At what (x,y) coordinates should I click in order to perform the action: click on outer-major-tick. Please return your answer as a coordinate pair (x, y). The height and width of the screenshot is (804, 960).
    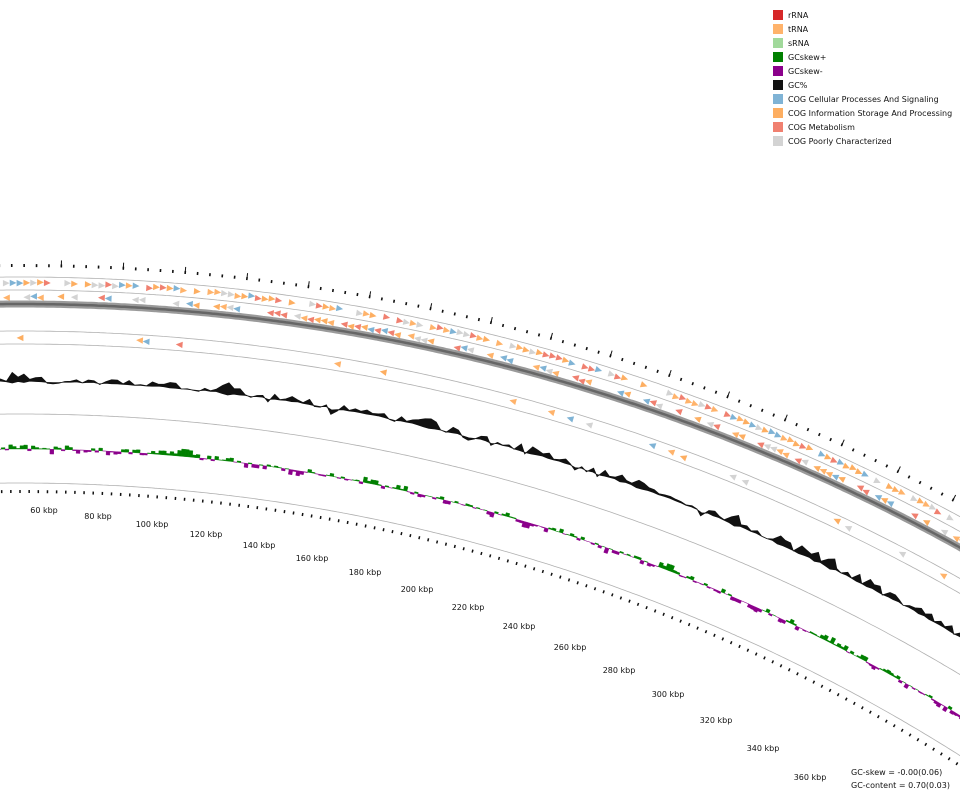
    Looking at the image, I should click on (369, 294).